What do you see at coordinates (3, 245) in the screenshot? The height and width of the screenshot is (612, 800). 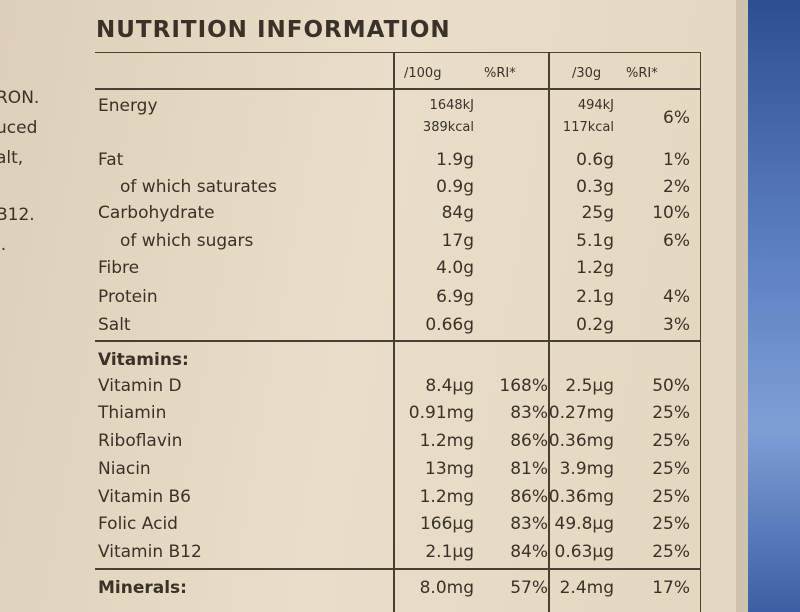 I see `side-text: l.` at bounding box center [3, 245].